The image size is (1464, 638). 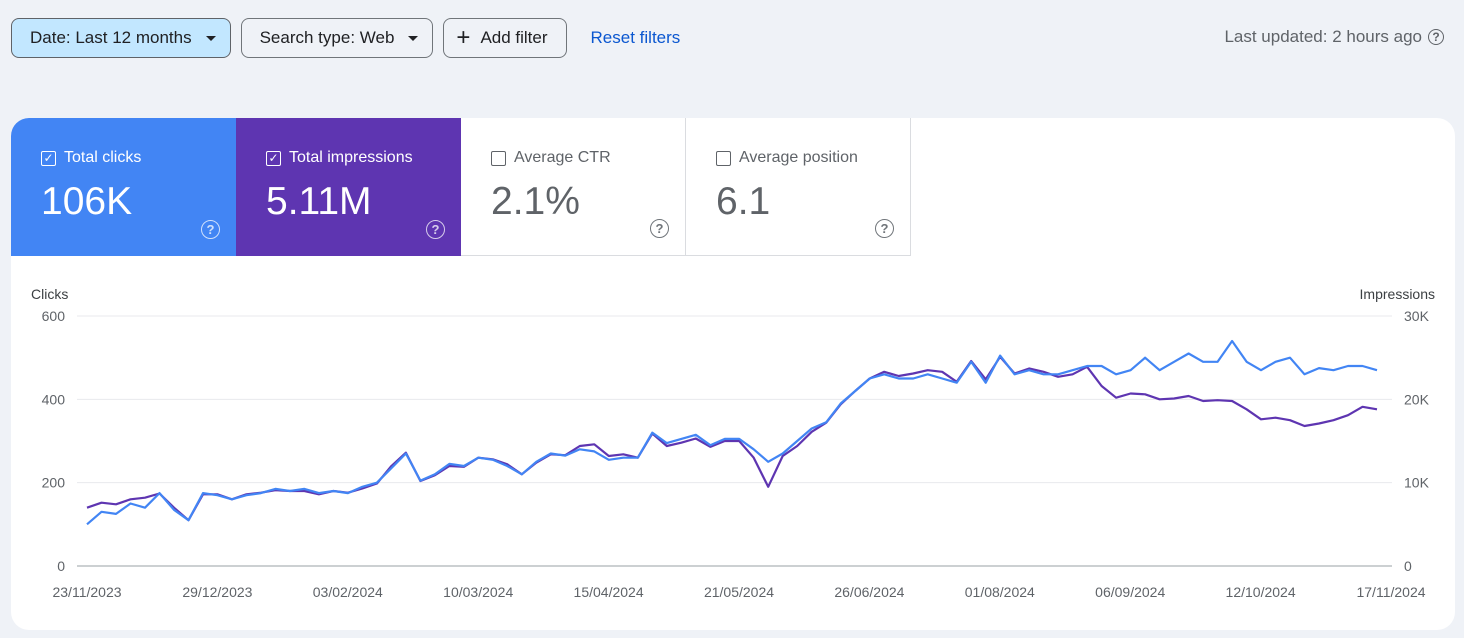 I want to click on search-type-filter-chip: Search type: Web, so click(x=337, y=38).